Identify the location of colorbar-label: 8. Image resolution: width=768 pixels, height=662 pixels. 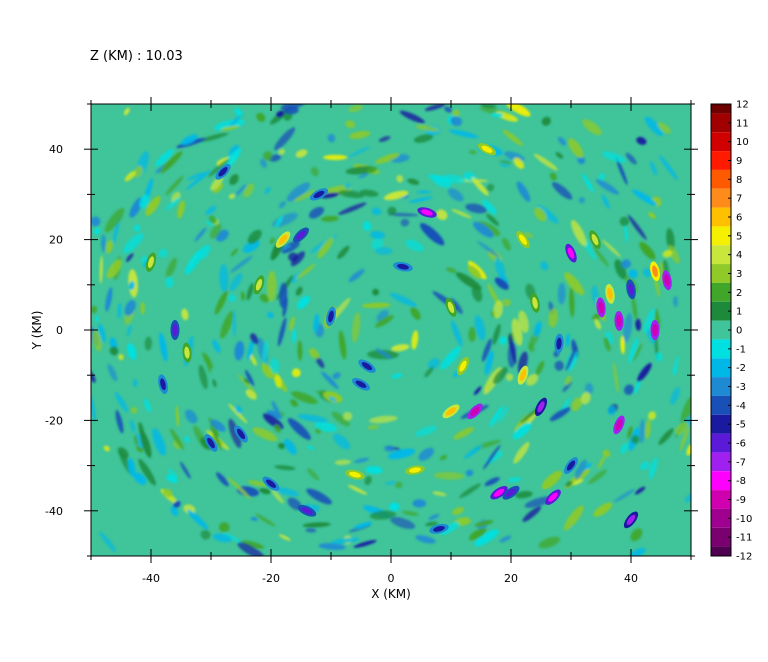
(739, 180).